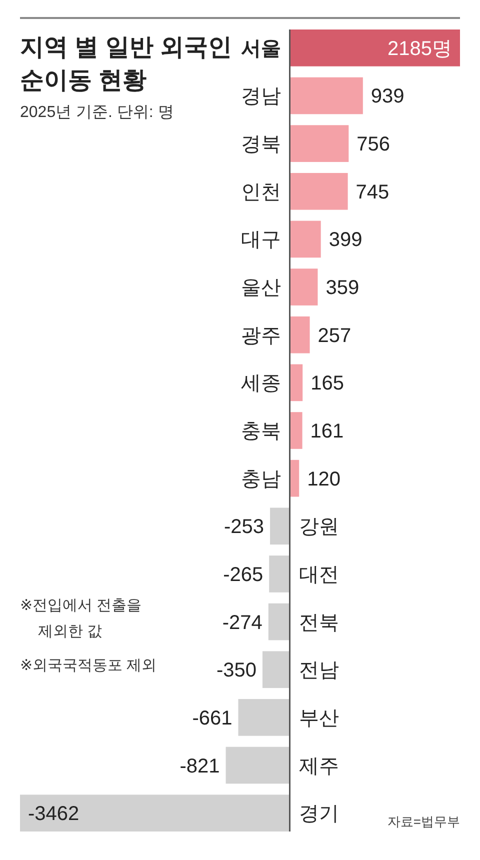  Describe the element at coordinates (200, 766) in the screenshot. I see `data-label: -821` at that location.